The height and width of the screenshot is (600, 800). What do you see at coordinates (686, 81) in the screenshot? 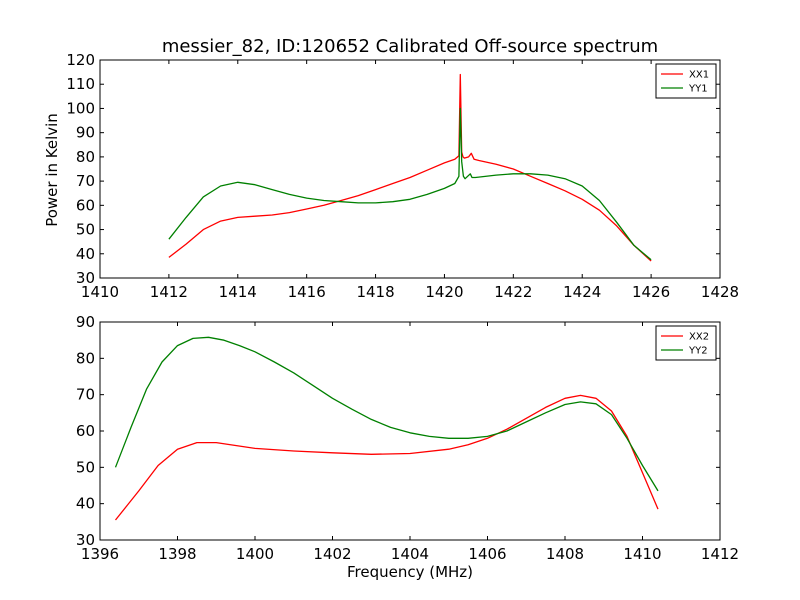
I see `top-legend-box` at bounding box center [686, 81].